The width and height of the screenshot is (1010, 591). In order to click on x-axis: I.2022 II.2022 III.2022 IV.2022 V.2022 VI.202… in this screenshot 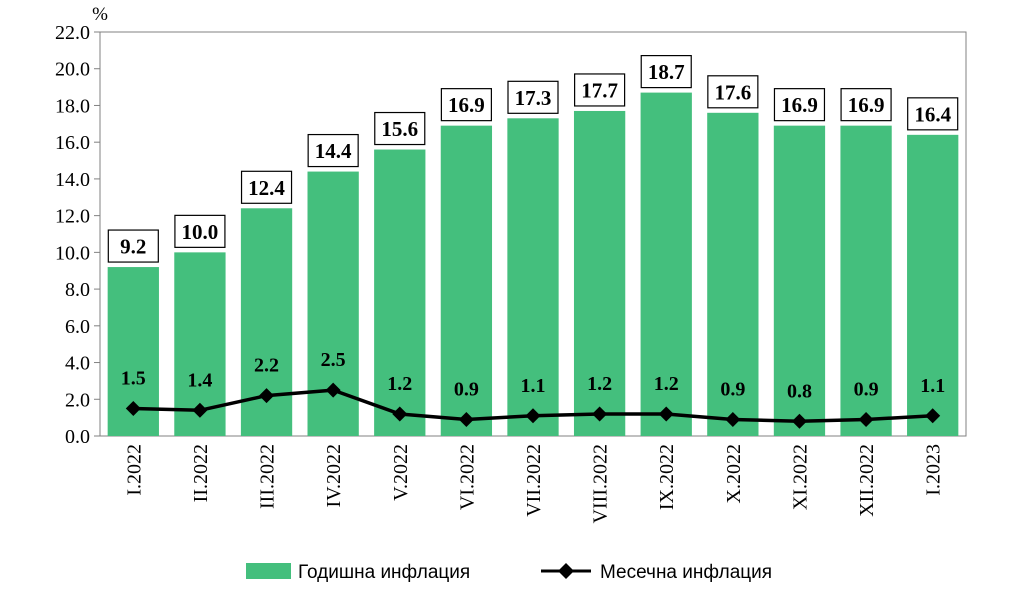, I will do `click(533, 483)`.